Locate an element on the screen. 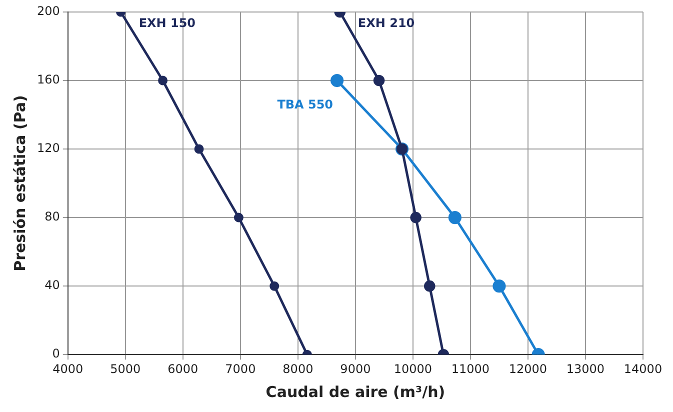 The height and width of the screenshot is (412, 673). x-tick-label: 8000 is located at coordinates (298, 369).